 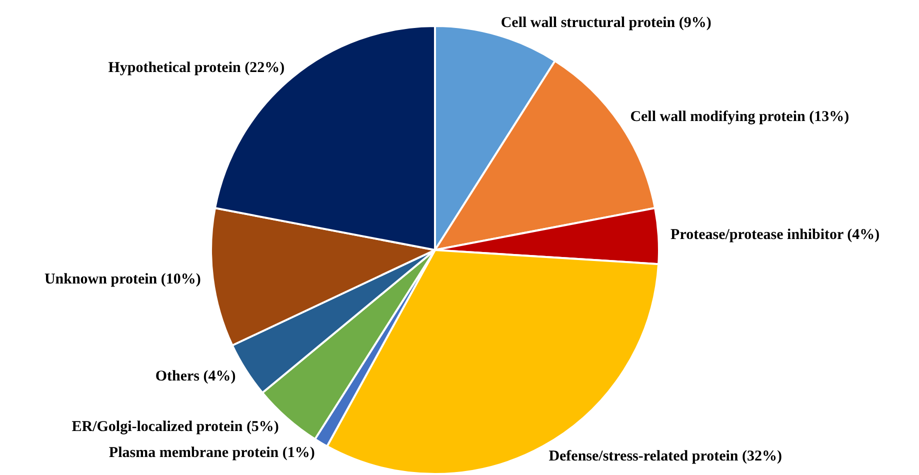 What do you see at coordinates (775, 235) in the screenshot?
I see `slice-label: Protease/protease inhibitor (4%)` at bounding box center [775, 235].